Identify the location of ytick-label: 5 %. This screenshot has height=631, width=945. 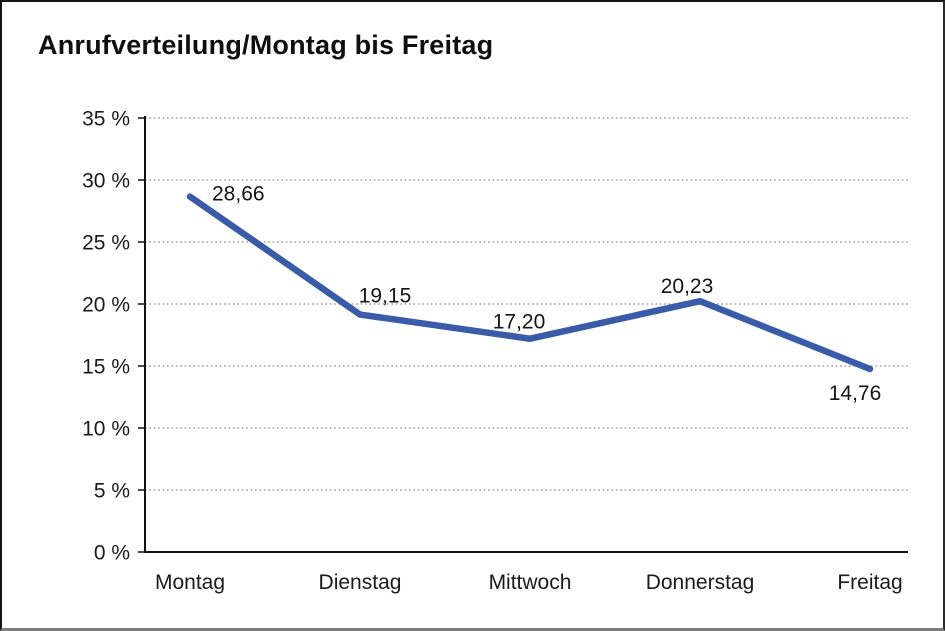
(112, 491).